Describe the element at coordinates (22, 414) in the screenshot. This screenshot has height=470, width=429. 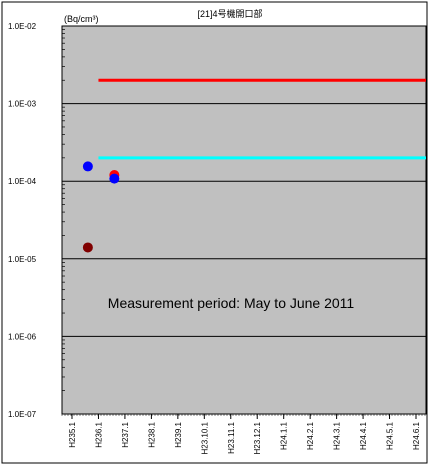
I see `y-tick-label: 1.0E-07` at that location.